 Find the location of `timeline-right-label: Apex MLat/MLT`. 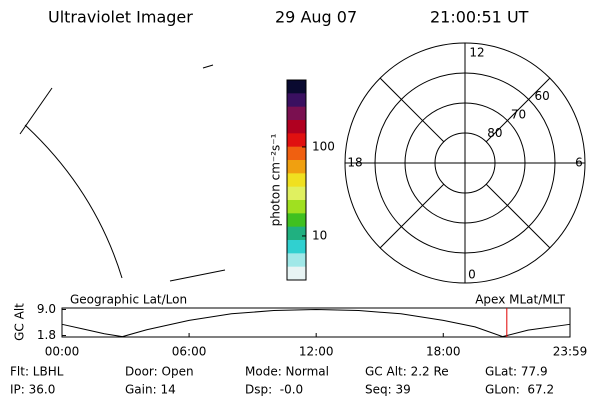

timeline-right-label: Apex MLat/MLT is located at coordinates (520, 300).